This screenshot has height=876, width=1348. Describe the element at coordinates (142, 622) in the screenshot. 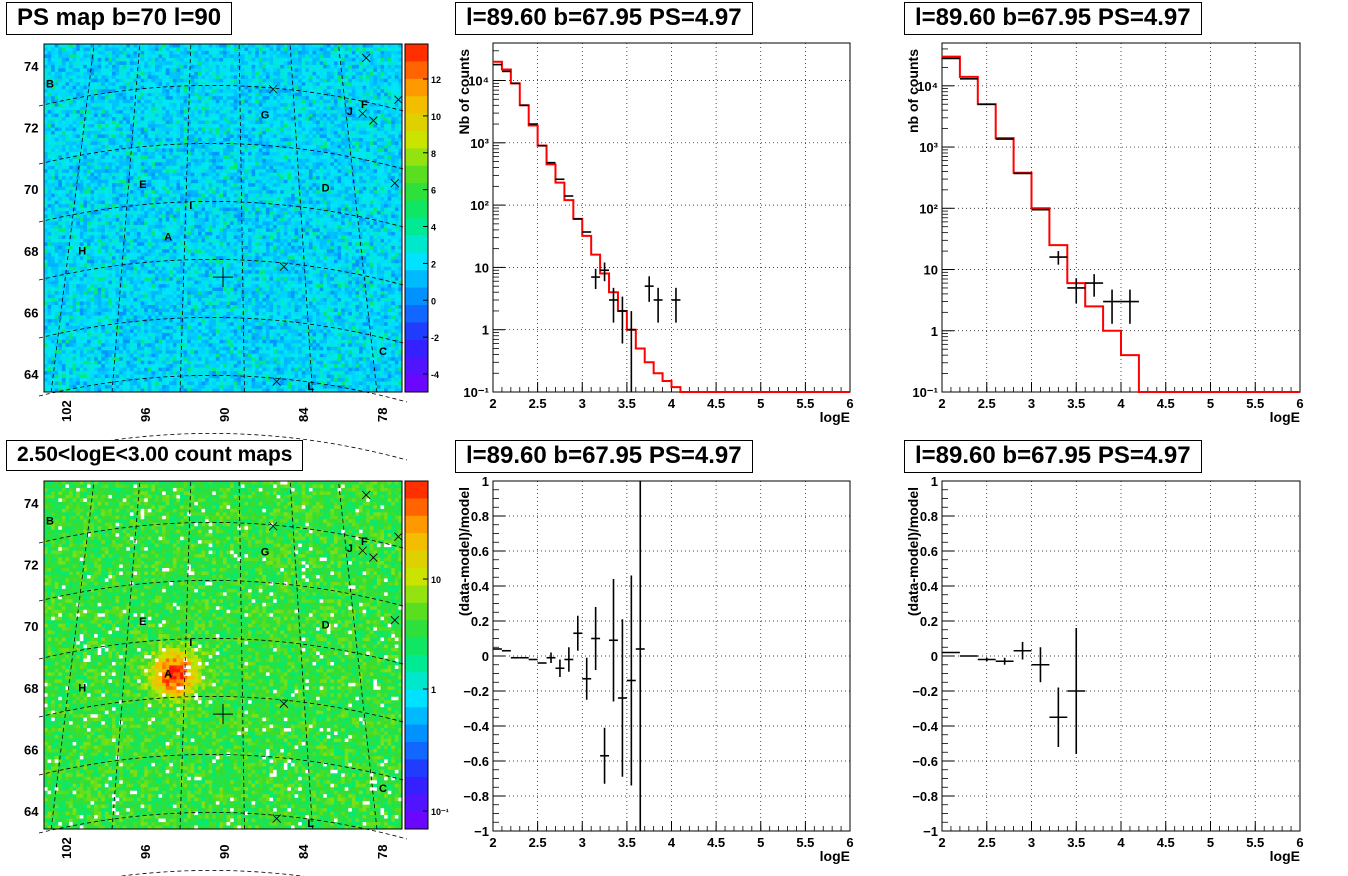

I see `count_map-source-E: E` at that location.